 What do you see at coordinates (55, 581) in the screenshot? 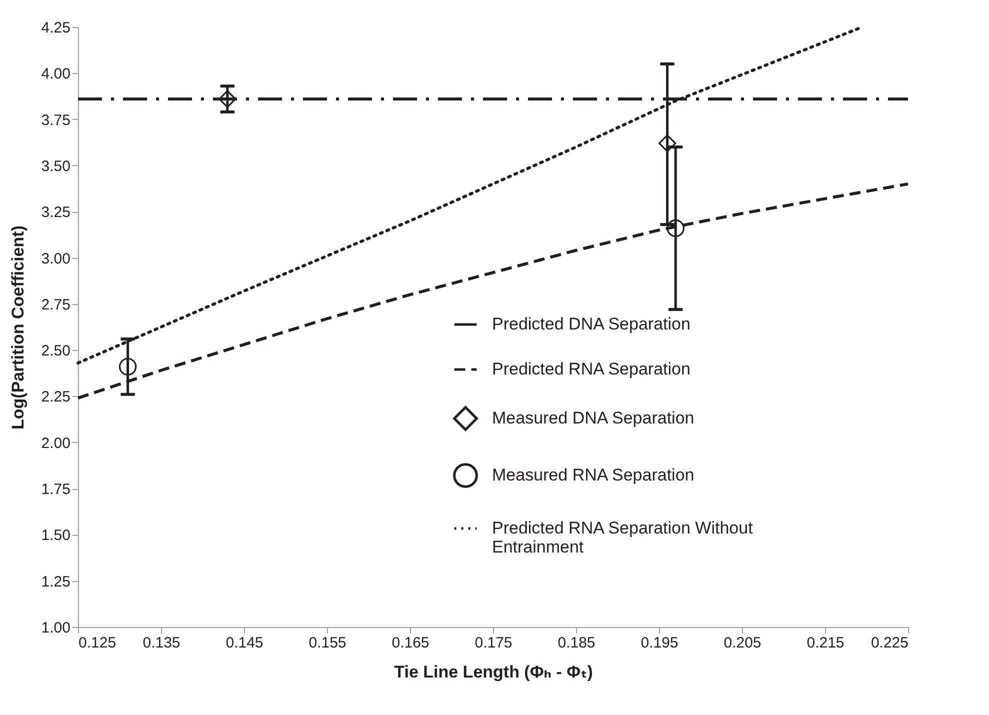
I see `y-tick-label: 1.25` at bounding box center [55, 581].